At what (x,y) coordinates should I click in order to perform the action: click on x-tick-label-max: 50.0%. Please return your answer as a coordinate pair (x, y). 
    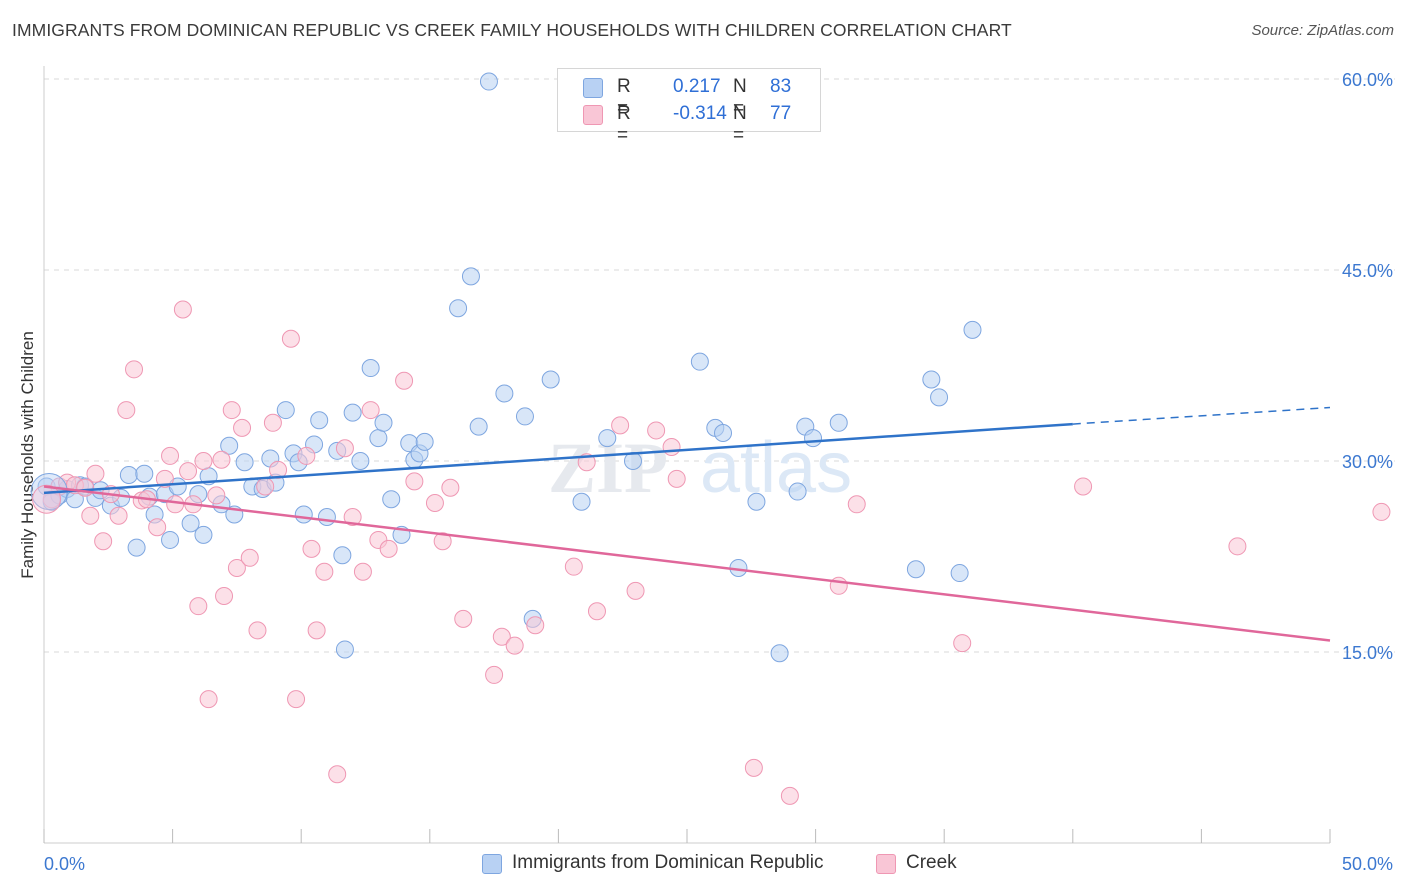
    Looking at the image, I should click on (1367, 864).